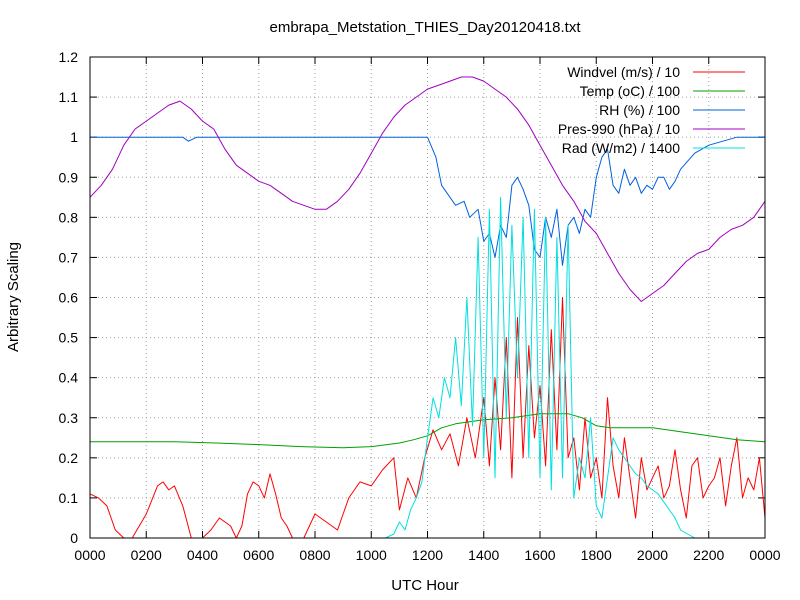  I want to click on y-tick-label: 0, so click(74, 538).